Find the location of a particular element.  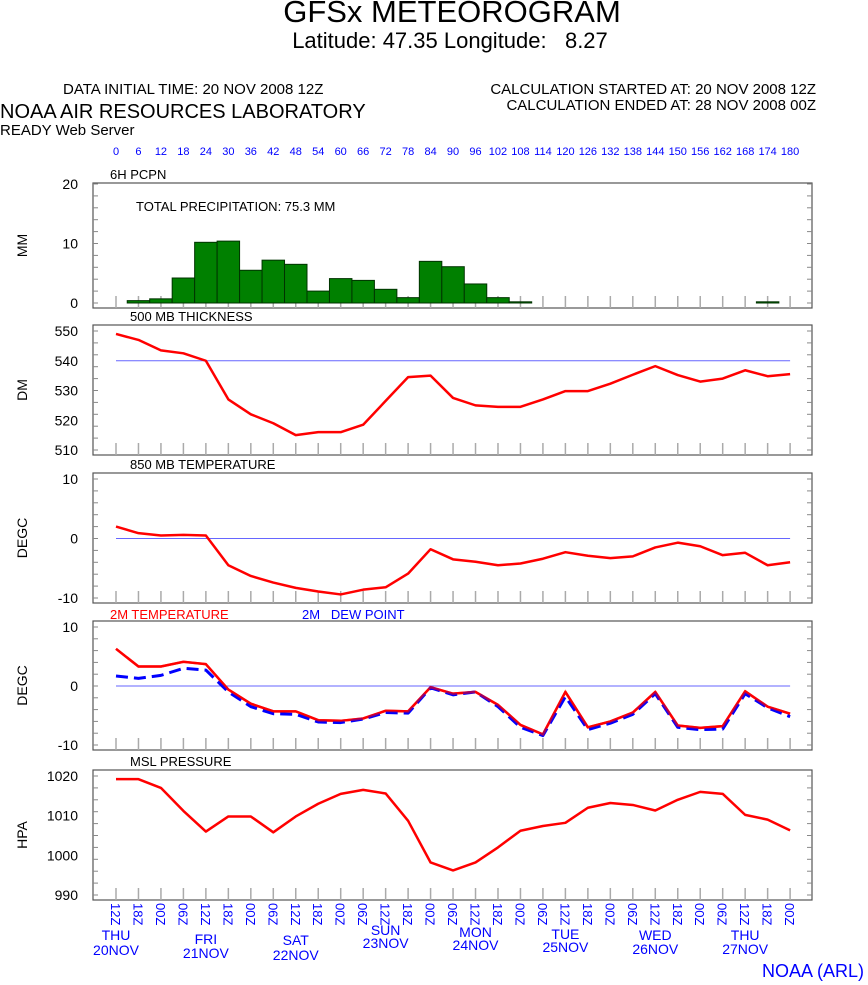

y-tick-label: -10 is located at coordinates (68, 745).